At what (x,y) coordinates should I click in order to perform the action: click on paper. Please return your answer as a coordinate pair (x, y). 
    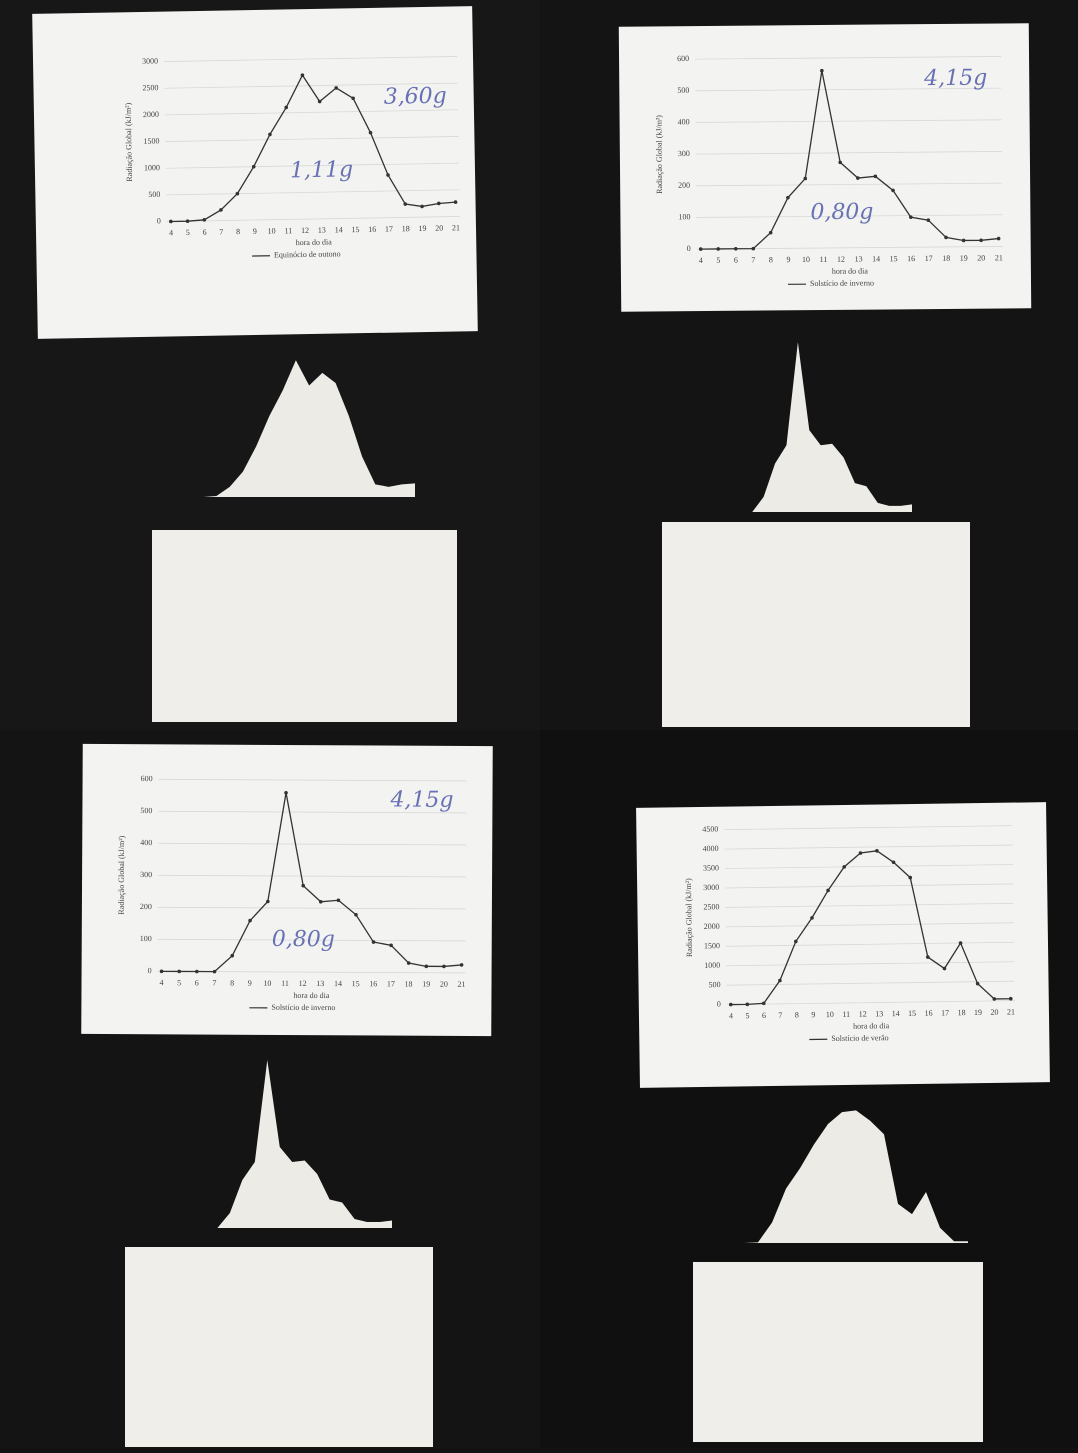
    Looking at the image, I should click on (255, 172).